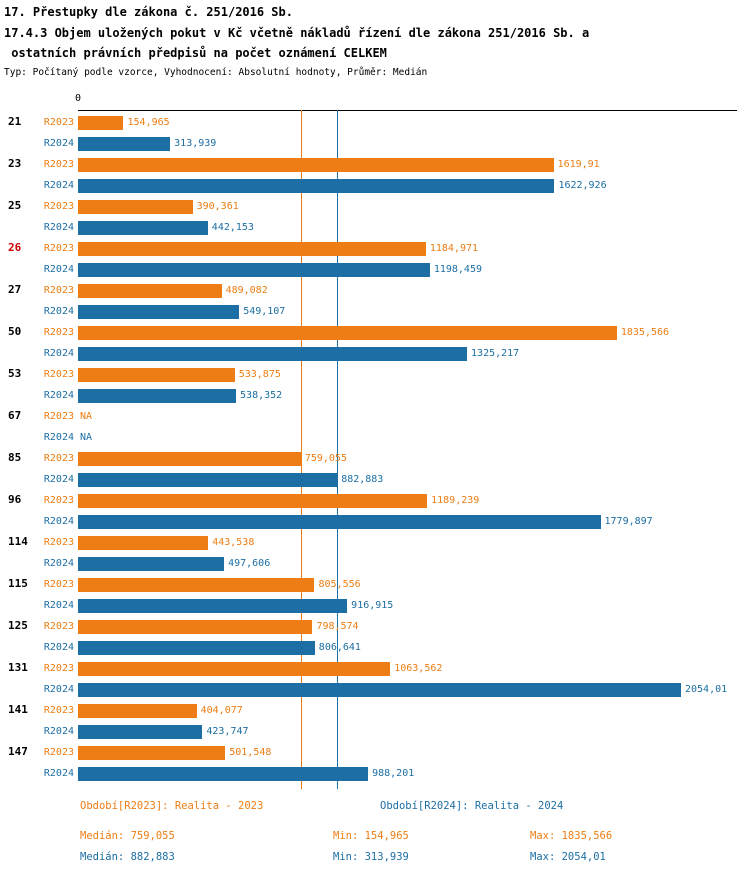  I want to click on stat-median-2024: Medián: 882,883, so click(127, 857).